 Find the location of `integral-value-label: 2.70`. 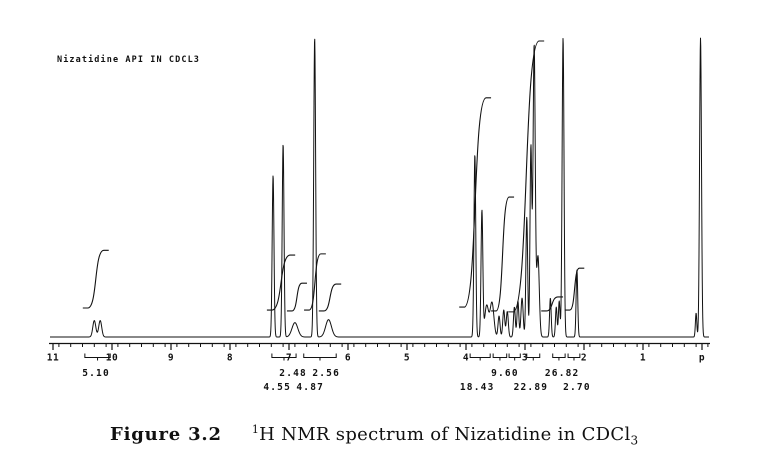

integral-value-label: 2.70 is located at coordinates (577, 387).